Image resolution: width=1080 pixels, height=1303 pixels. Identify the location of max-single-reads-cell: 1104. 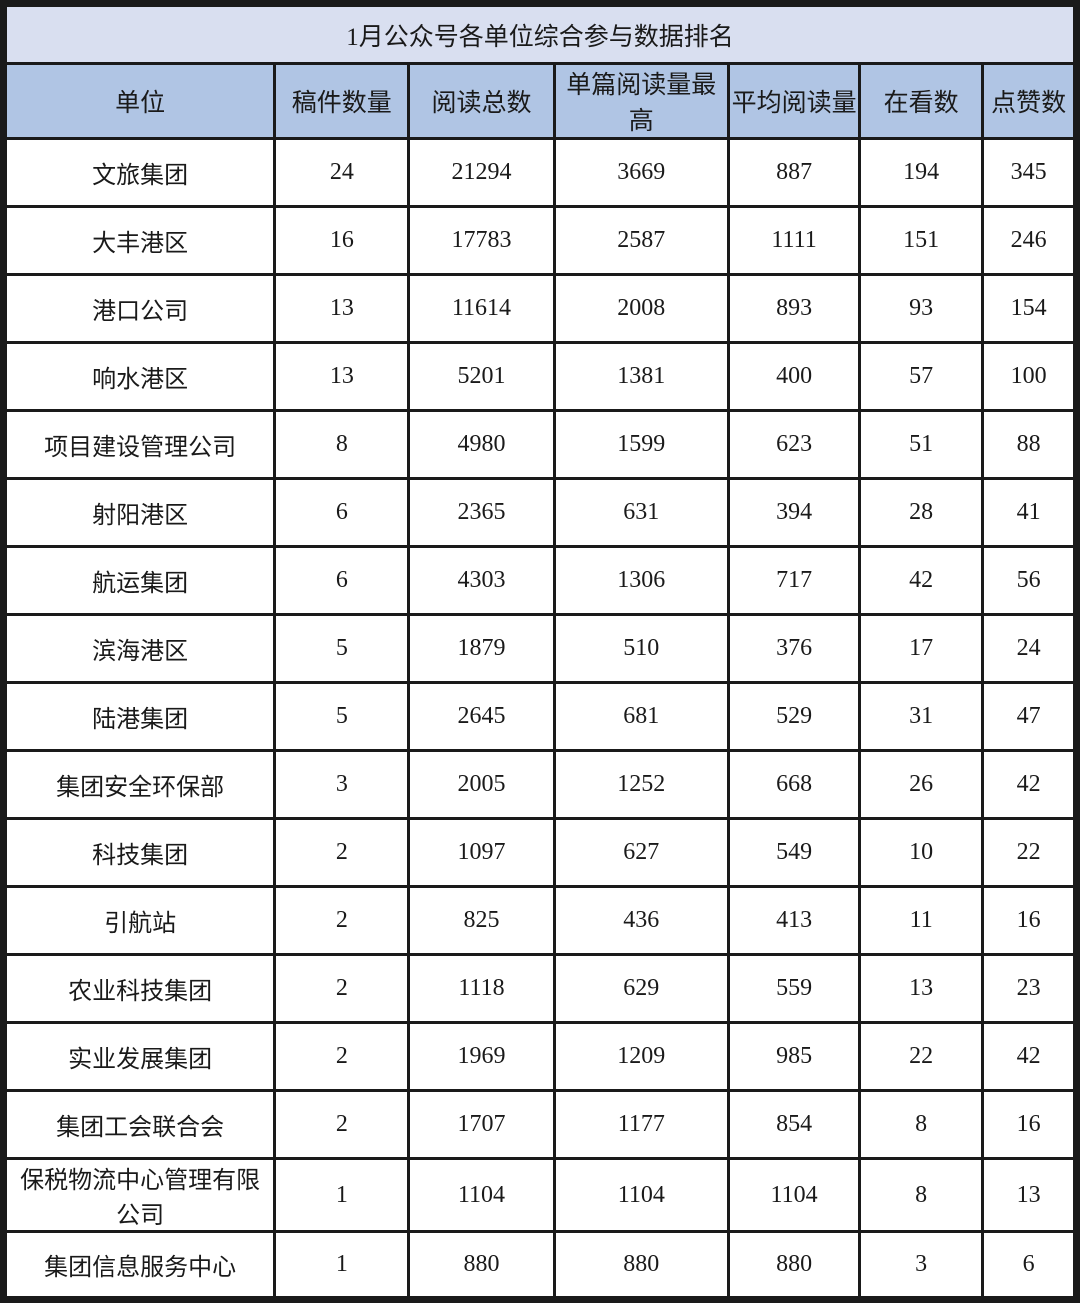
(641, 1195).